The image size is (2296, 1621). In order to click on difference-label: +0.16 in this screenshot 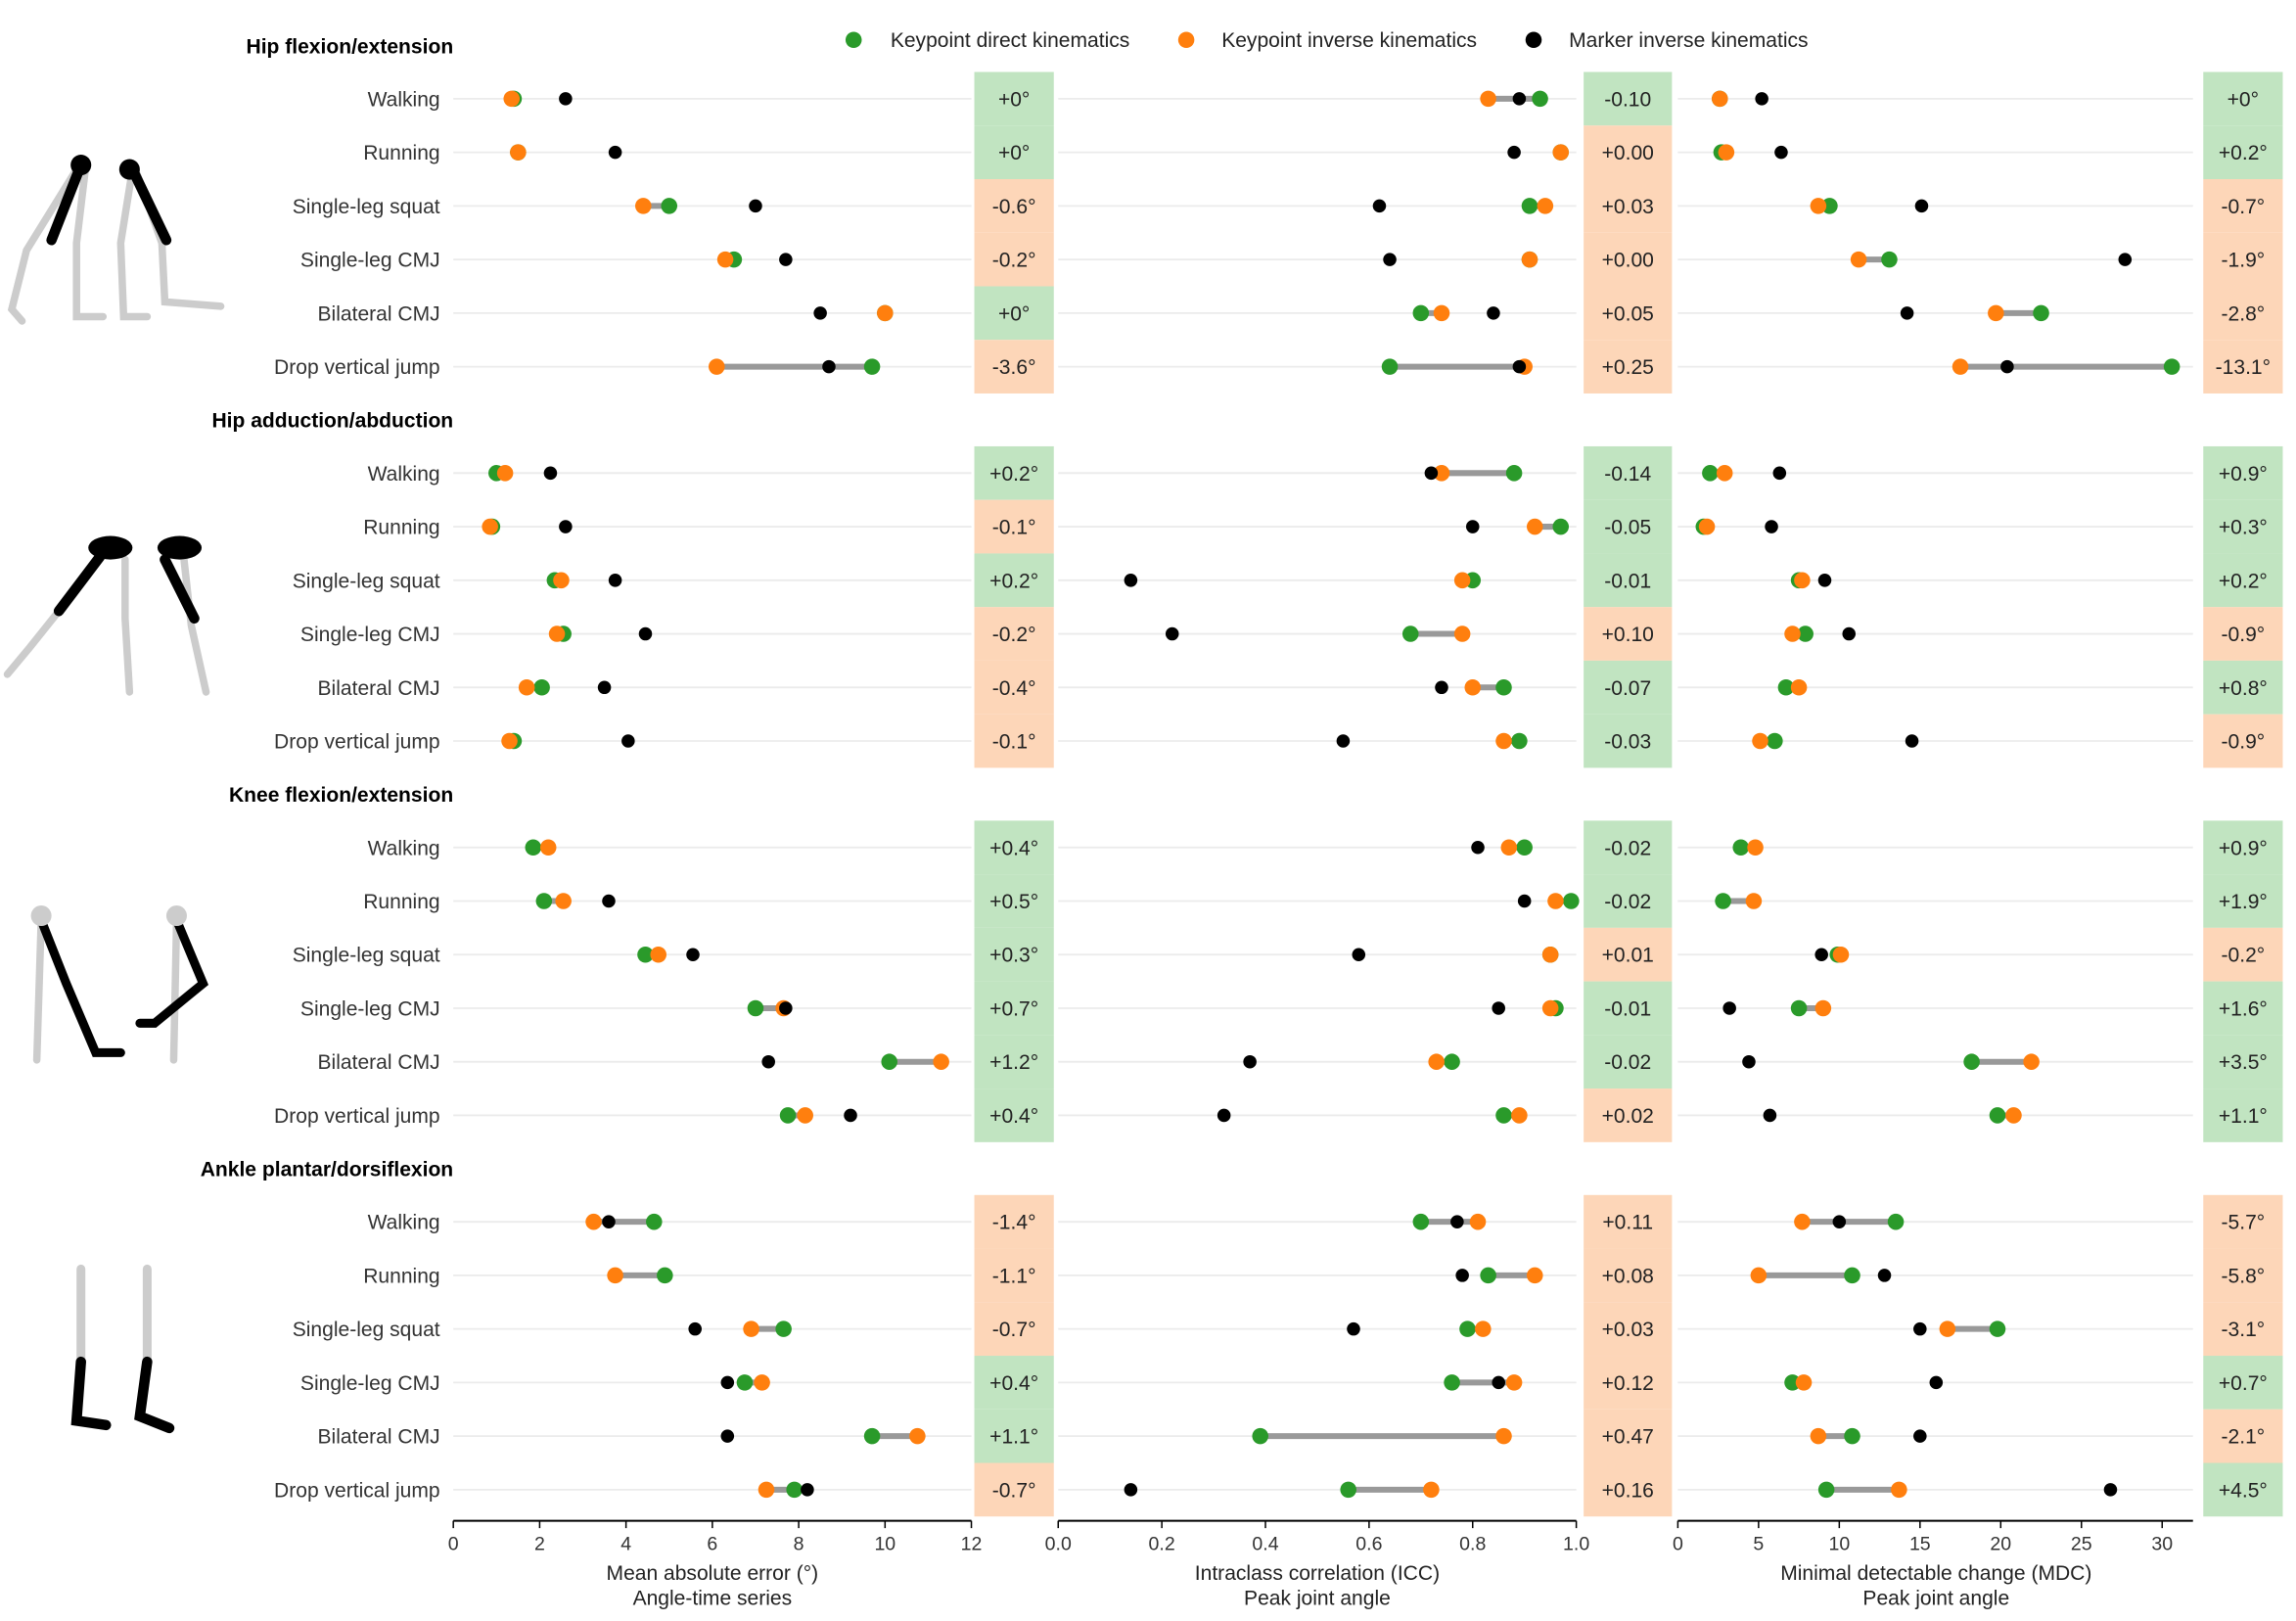, I will do `click(1628, 1490)`.